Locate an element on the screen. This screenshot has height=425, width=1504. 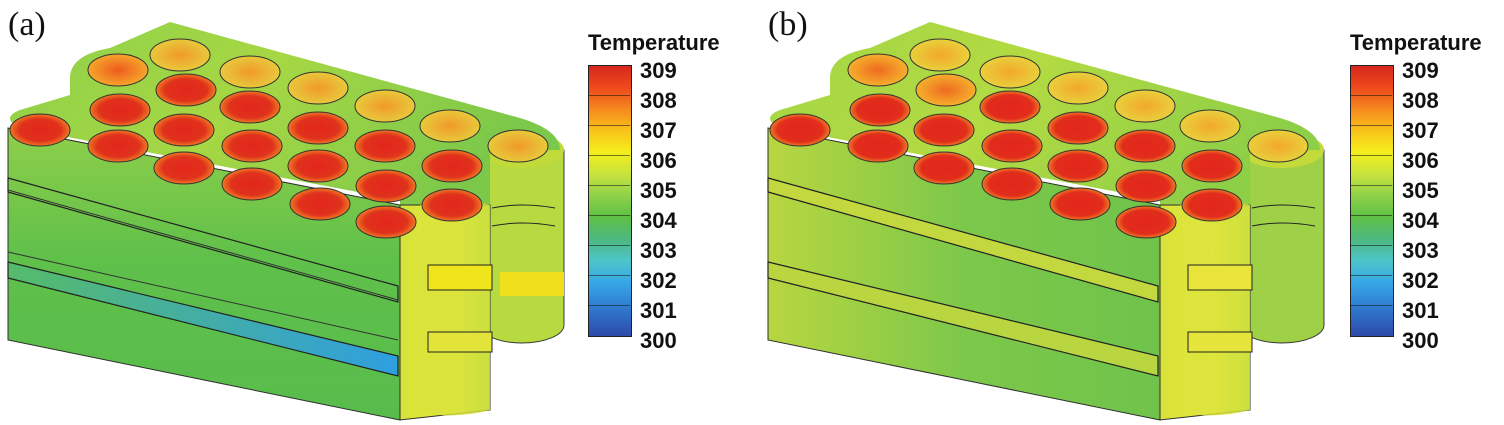
back-cylinder is located at coordinates (522, 246).